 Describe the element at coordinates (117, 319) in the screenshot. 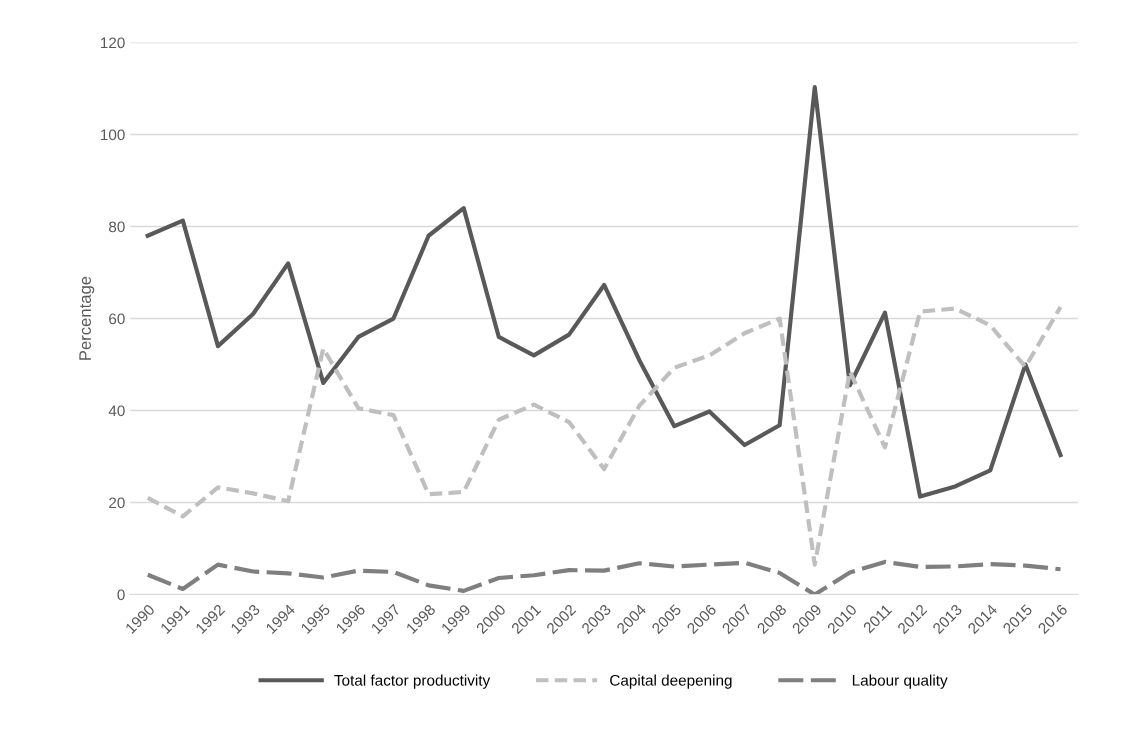

I see `y-tick-label: 60` at that location.